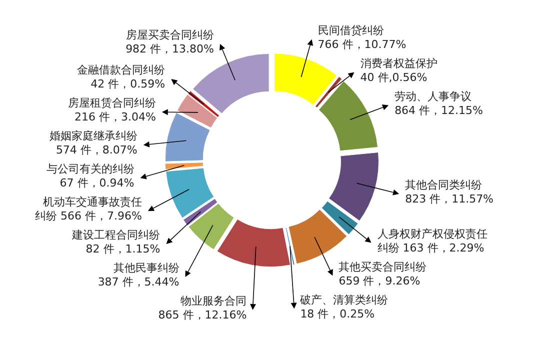 This screenshot has height=342, width=550. What do you see at coordinates (449, 199) in the screenshot?
I see `data-label: 823 件，11.57%` at bounding box center [449, 199].